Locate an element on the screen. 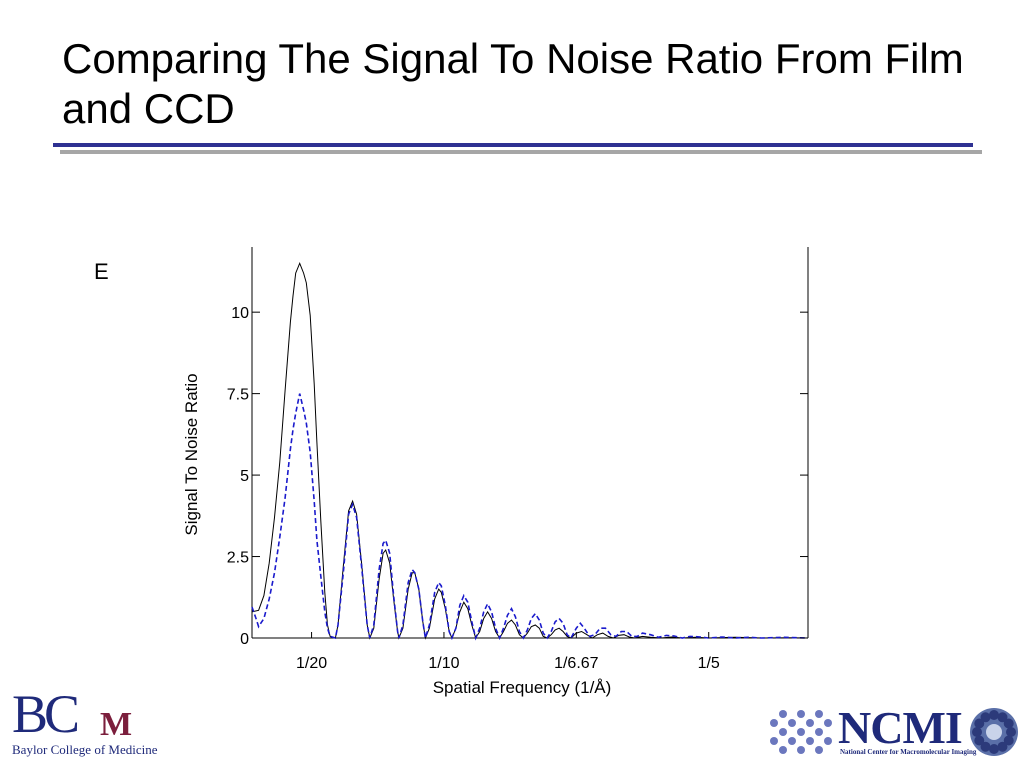 The height and width of the screenshot is (768, 1024). virus-icon is located at coordinates (994, 732).